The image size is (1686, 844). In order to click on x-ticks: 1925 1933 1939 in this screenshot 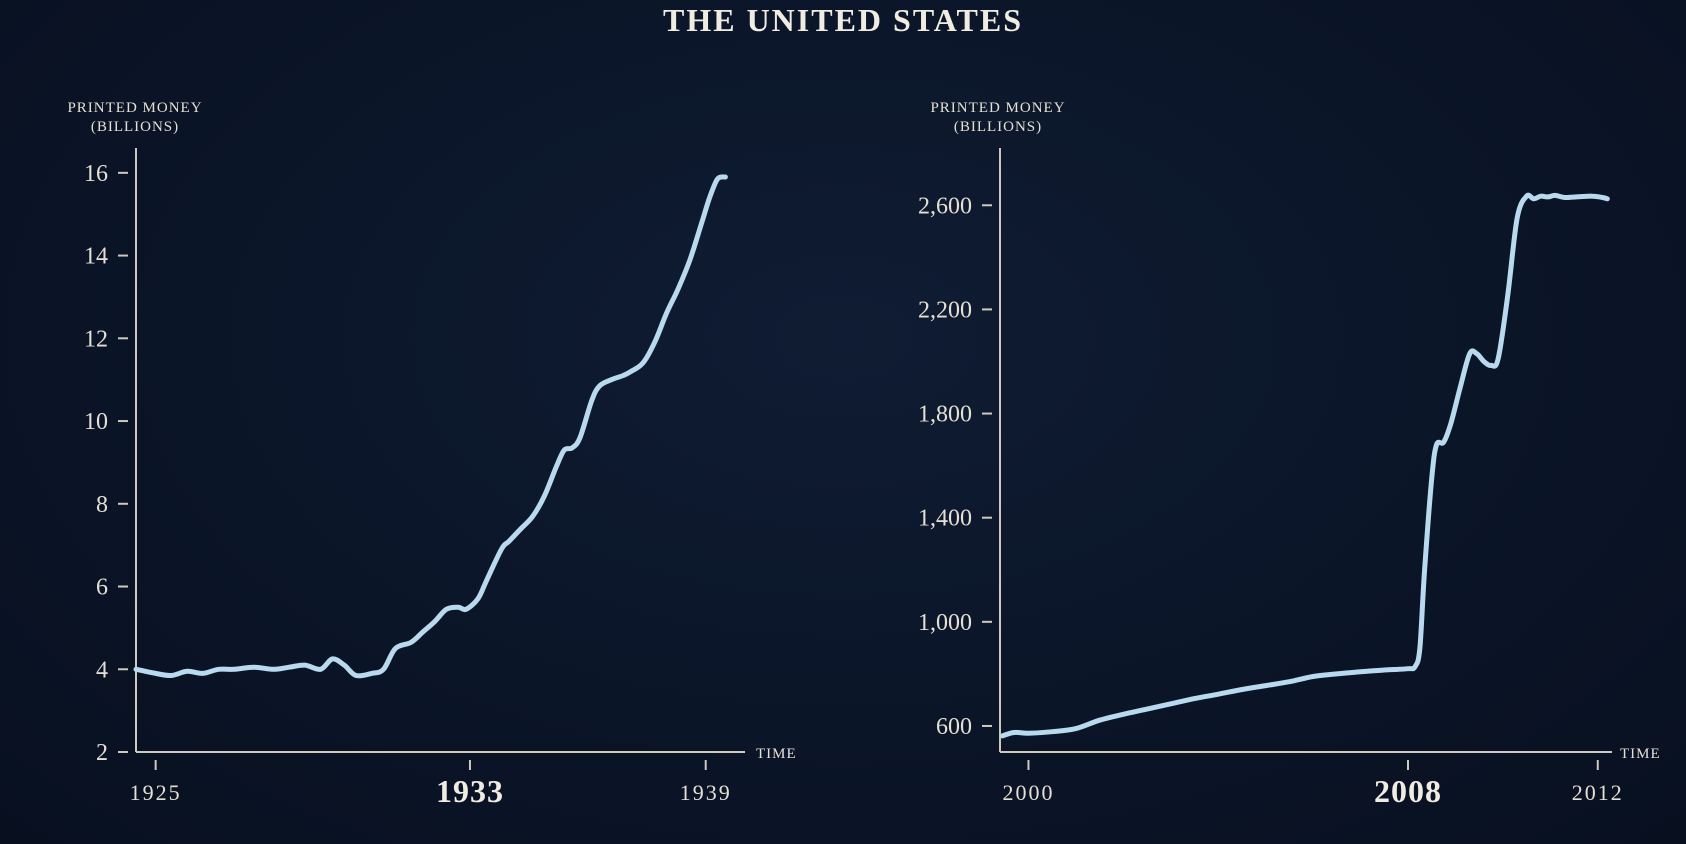, I will do `click(431, 784)`.